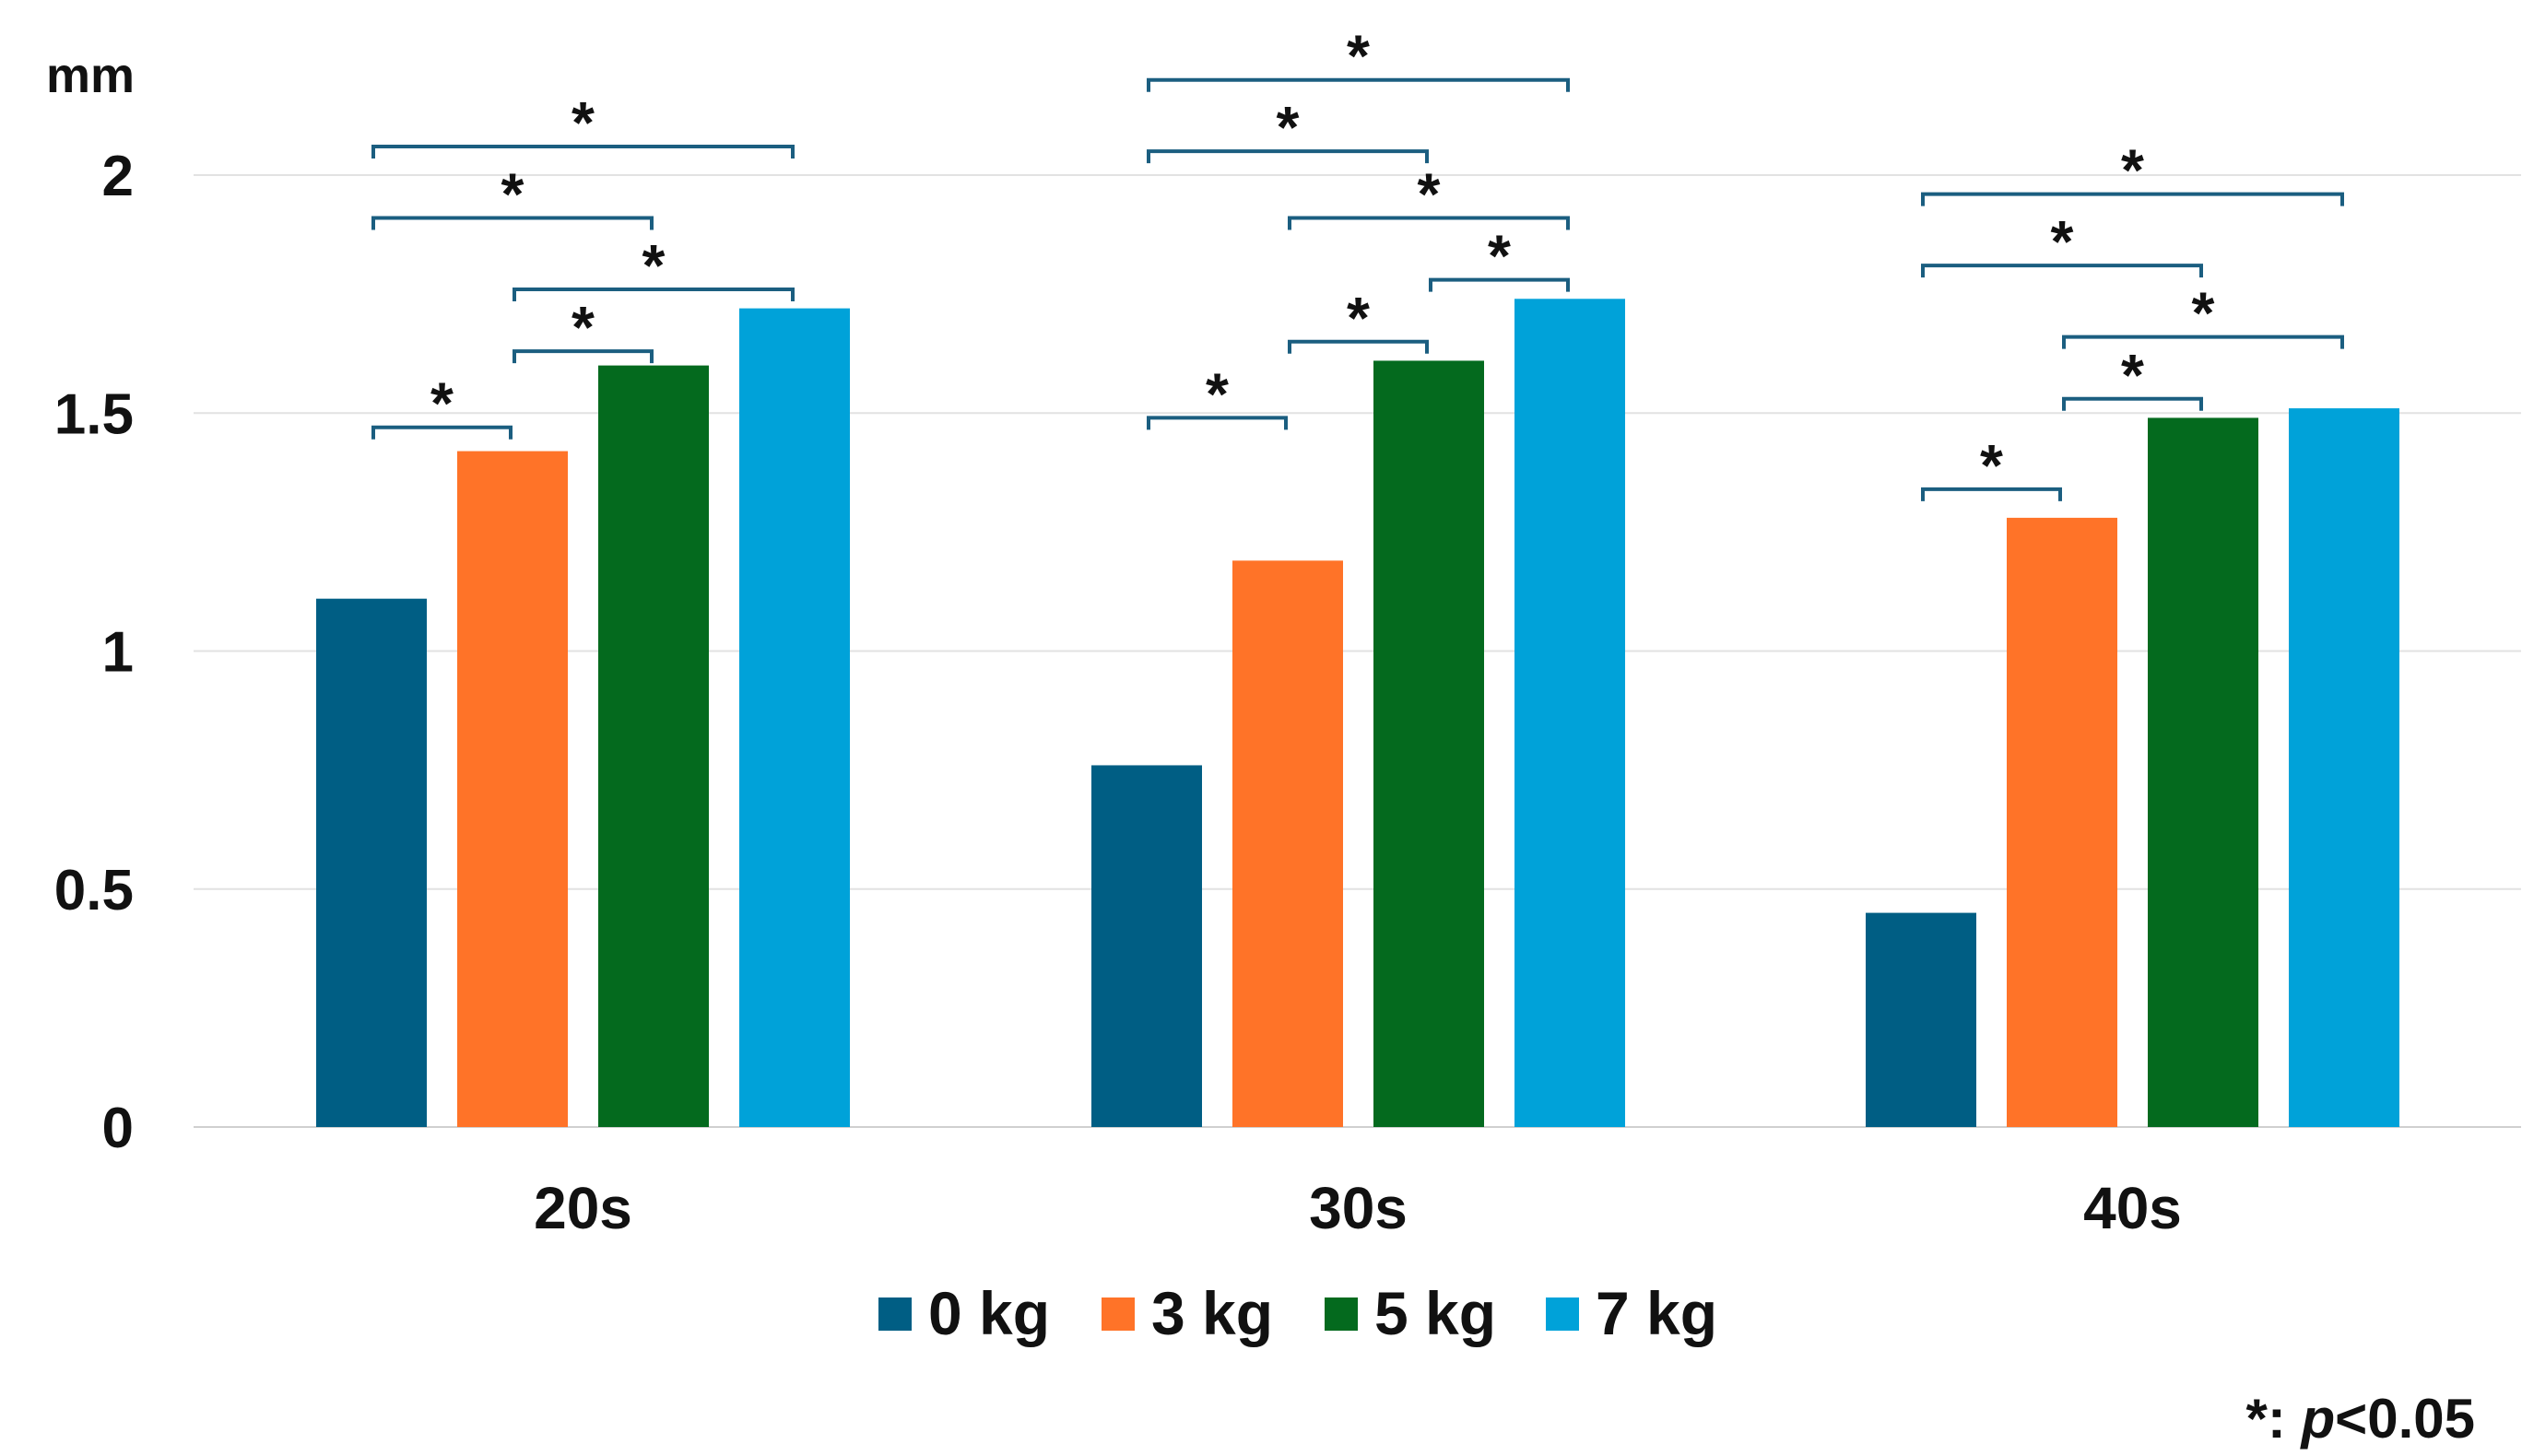 The image size is (2522, 1456). What do you see at coordinates (1435, 1313) in the screenshot?
I see `legend-label: 5 kg` at bounding box center [1435, 1313].